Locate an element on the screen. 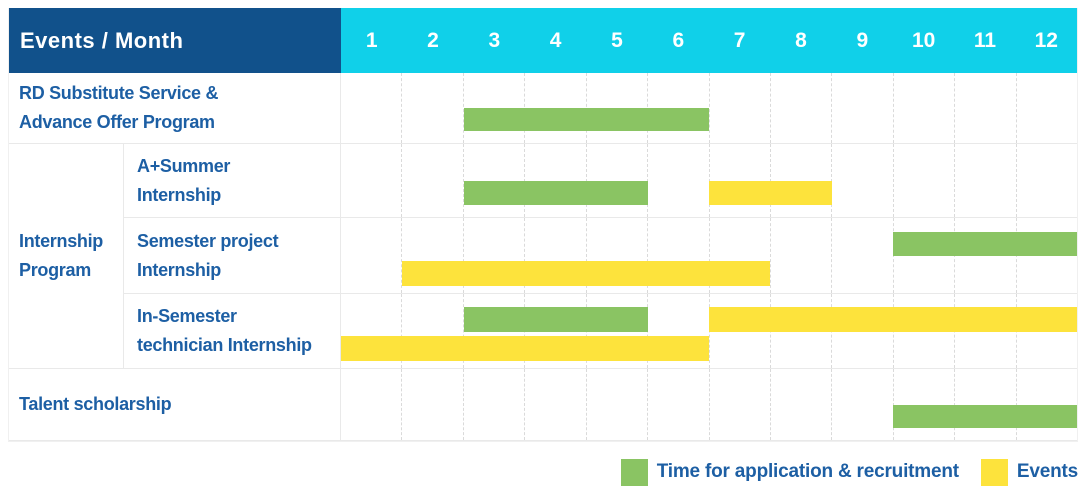  month-header-cell: 7 is located at coordinates (739, 40).